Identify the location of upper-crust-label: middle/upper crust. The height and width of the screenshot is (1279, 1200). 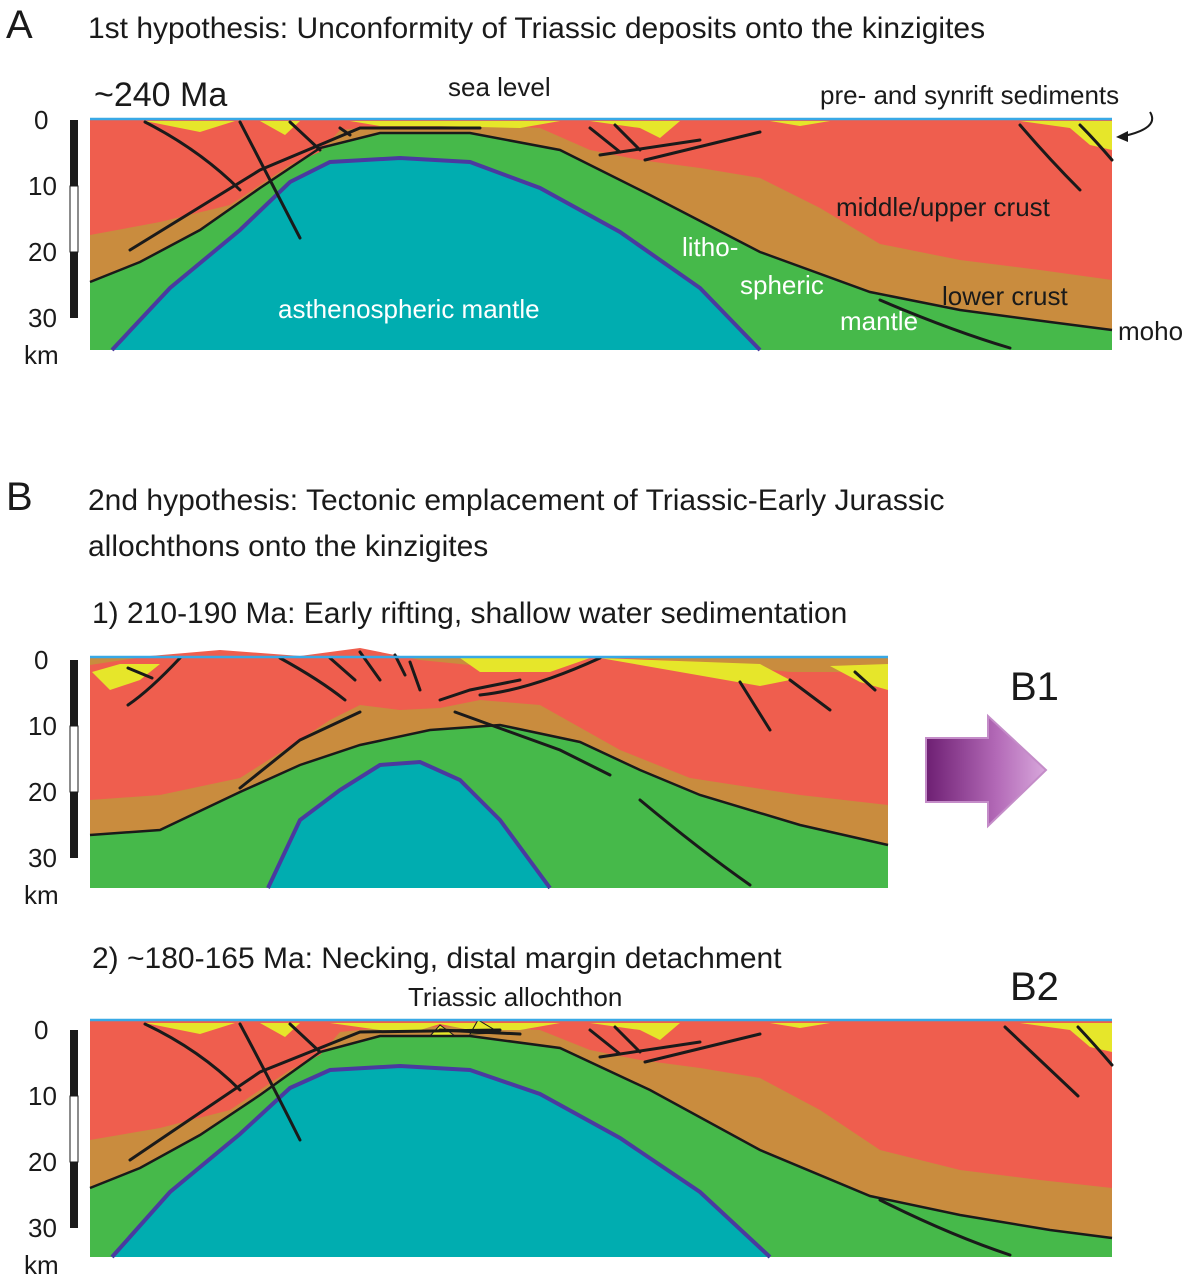
(943, 207).